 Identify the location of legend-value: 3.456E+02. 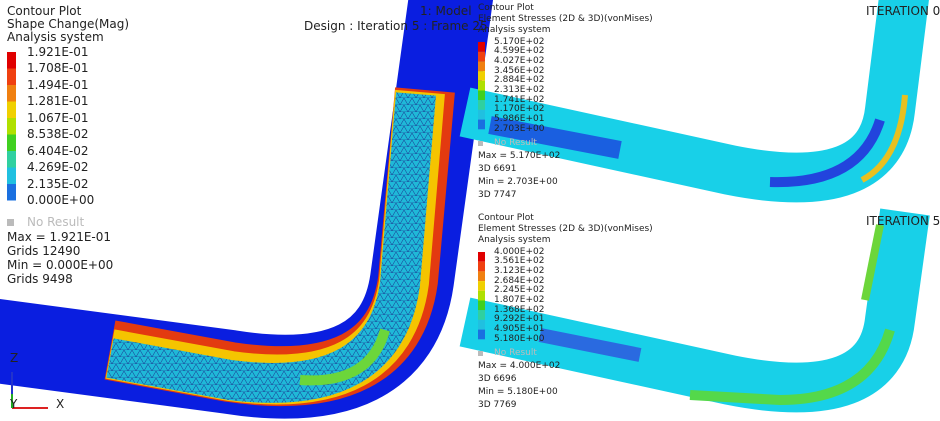
(519, 70).